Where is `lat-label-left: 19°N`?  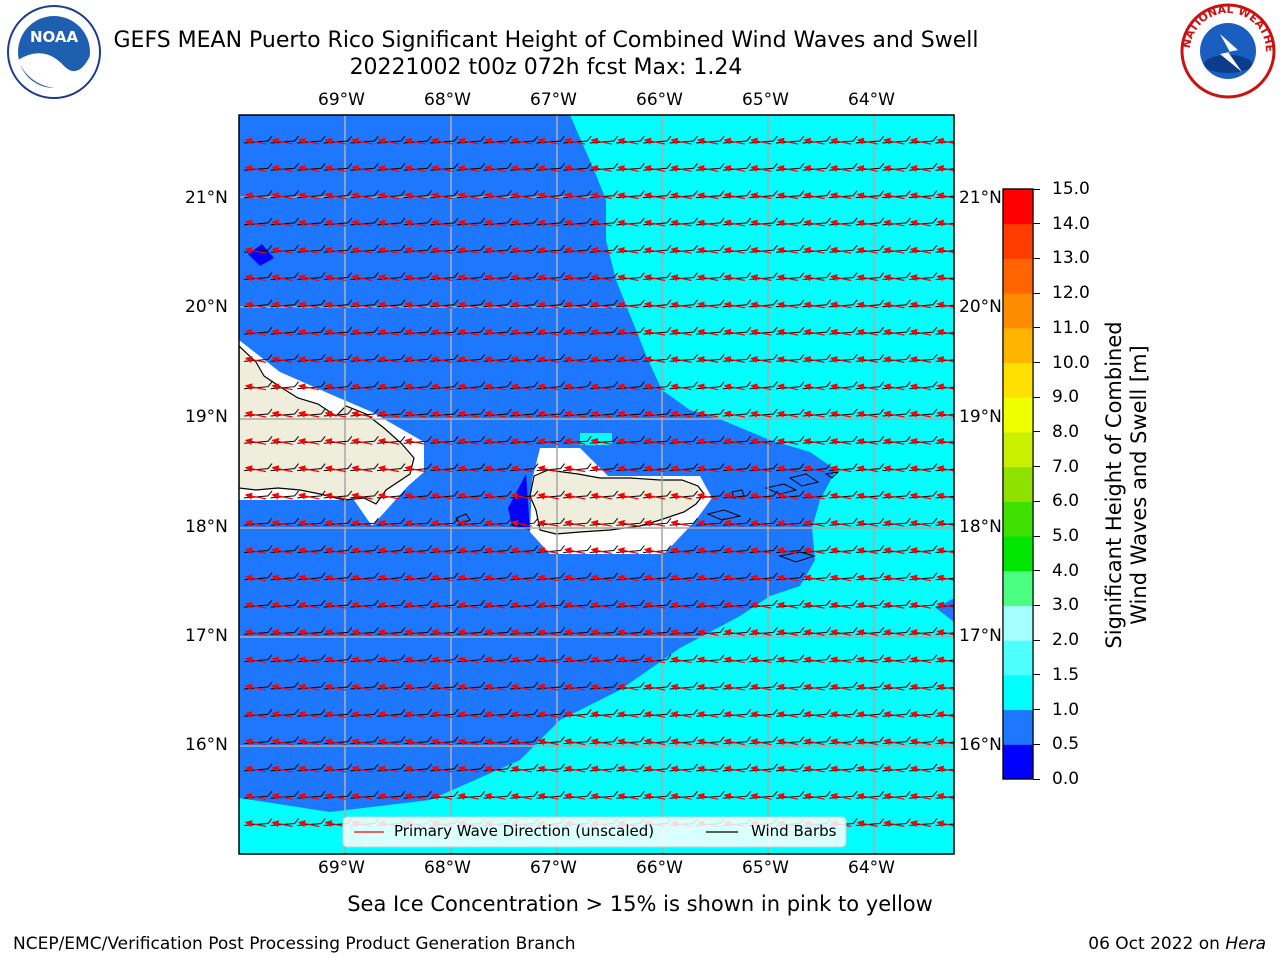 lat-label-left: 19°N is located at coordinates (206, 417).